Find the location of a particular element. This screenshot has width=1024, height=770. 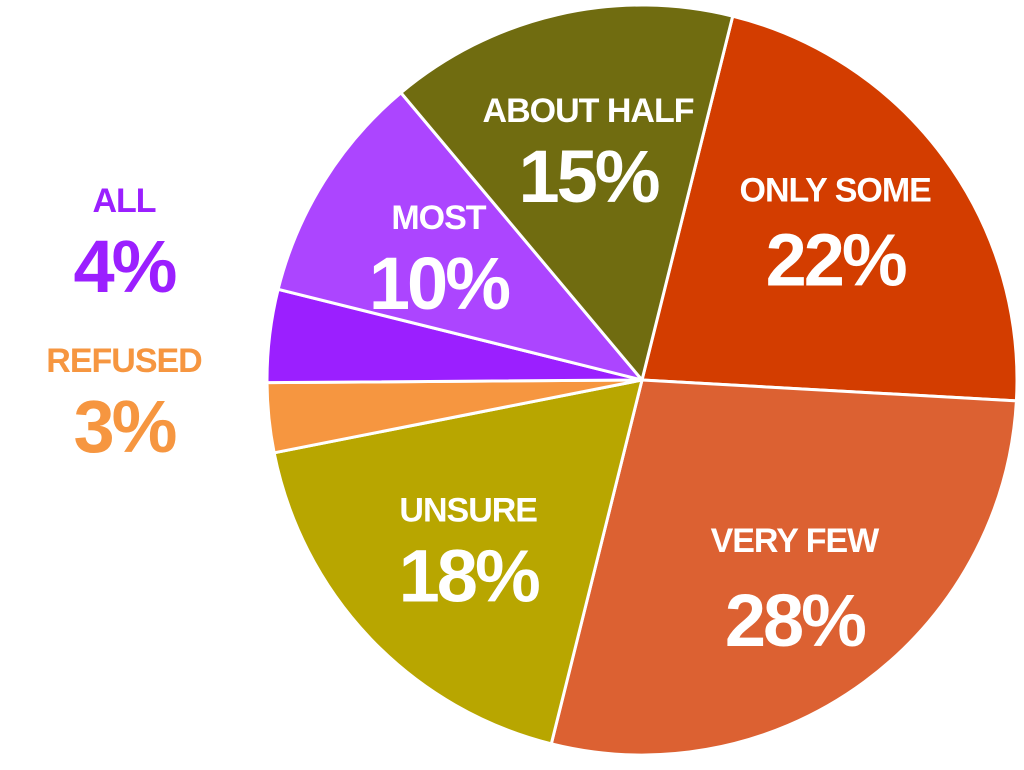

pie-slice-most is located at coordinates (460, 236).